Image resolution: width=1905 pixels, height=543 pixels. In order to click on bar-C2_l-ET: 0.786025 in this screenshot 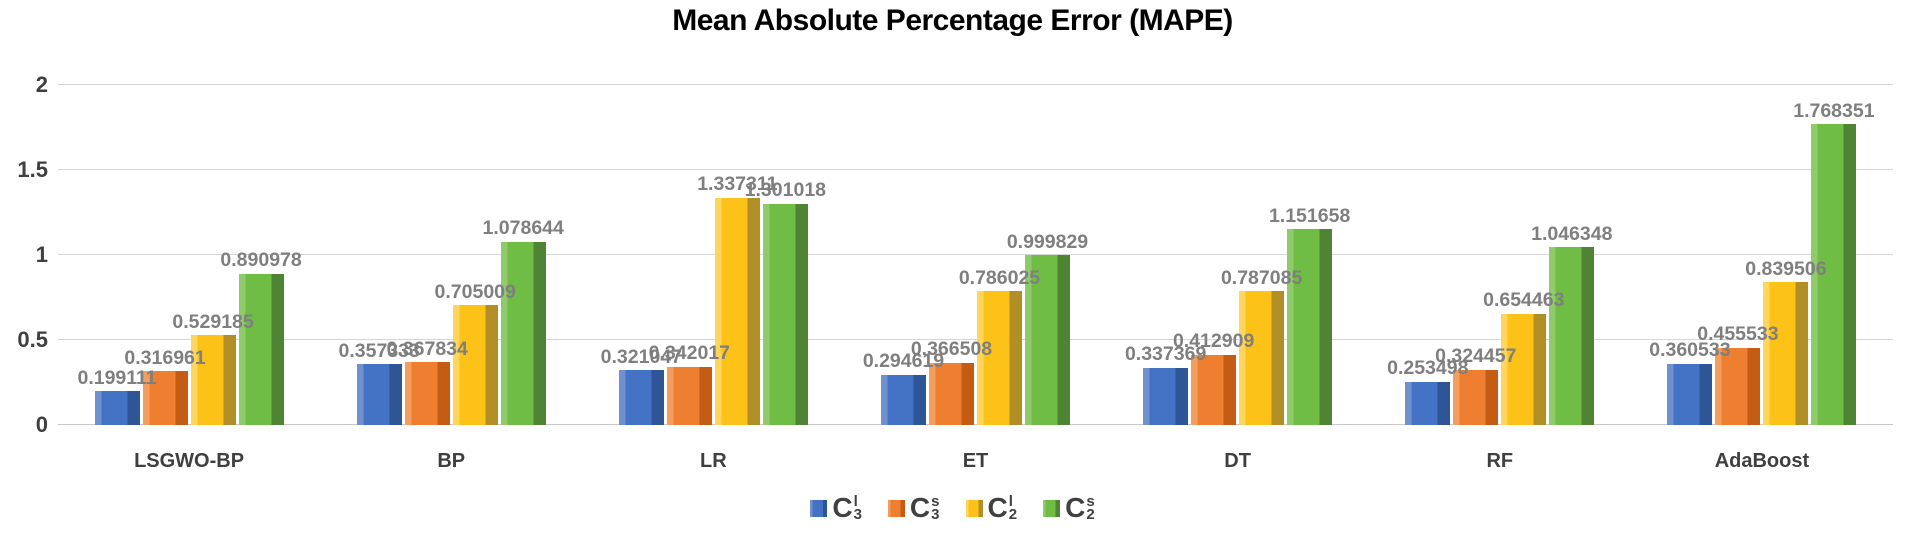, I will do `click(999, 346)`.